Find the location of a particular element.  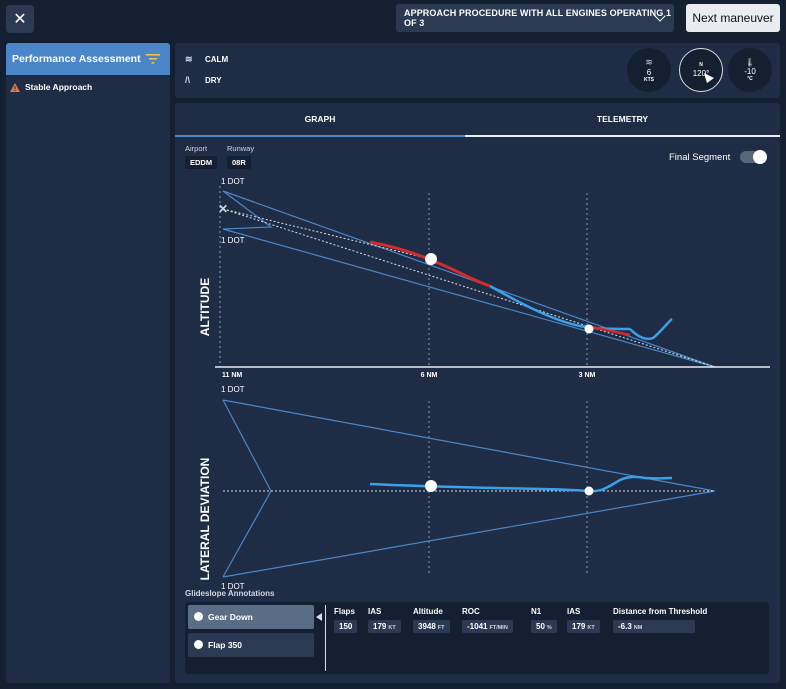

lateral-dot-label-top: 1 DOT is located at coordinates (233, 389).